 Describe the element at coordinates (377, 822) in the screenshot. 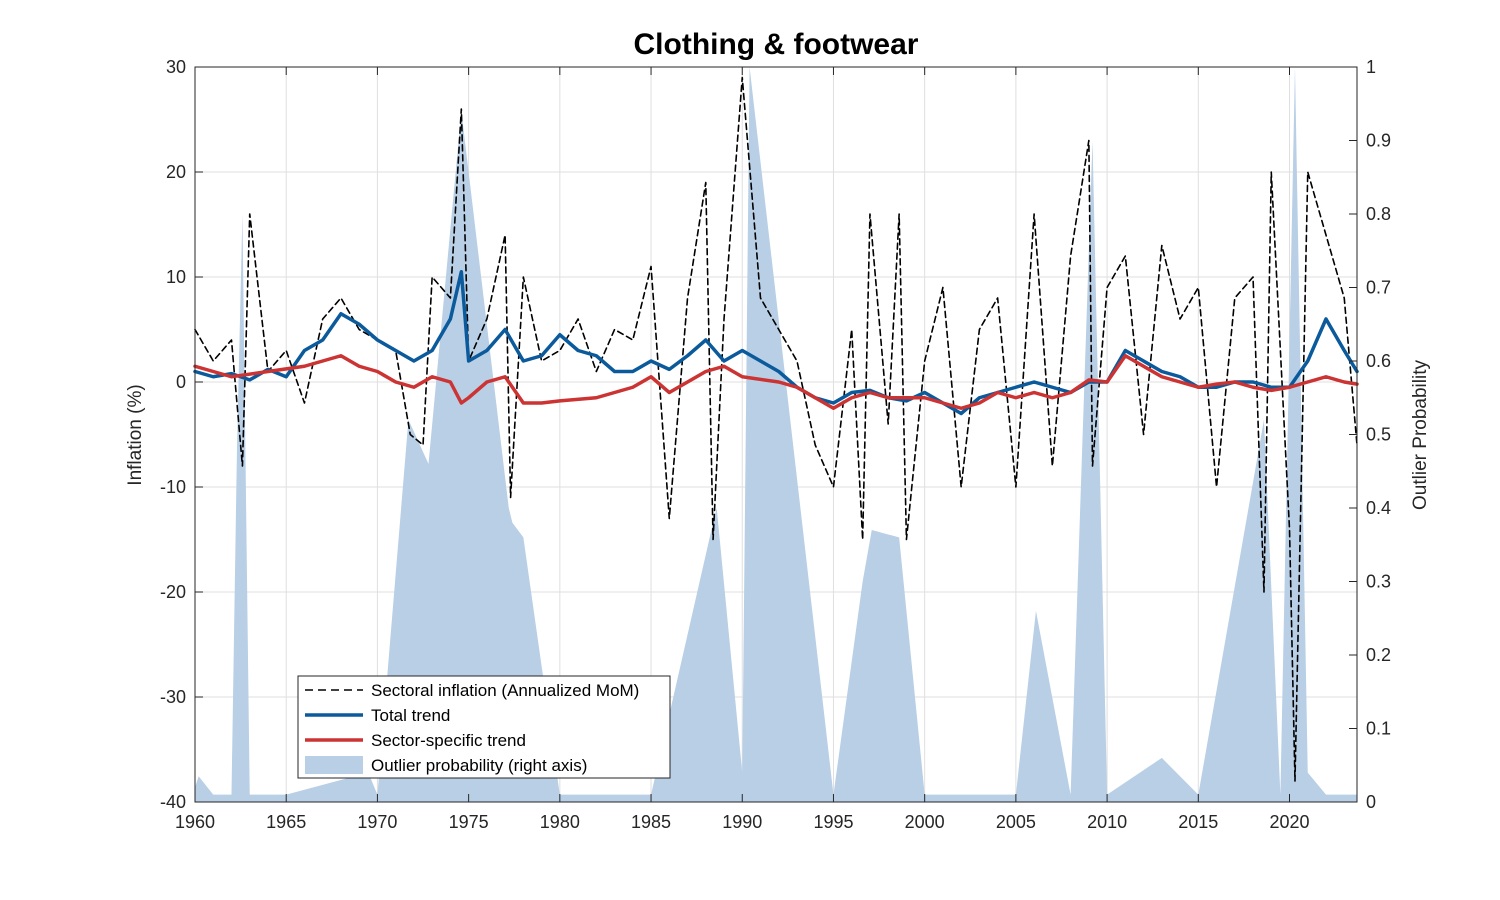

I see `x-tick-label: 1970` at that location.